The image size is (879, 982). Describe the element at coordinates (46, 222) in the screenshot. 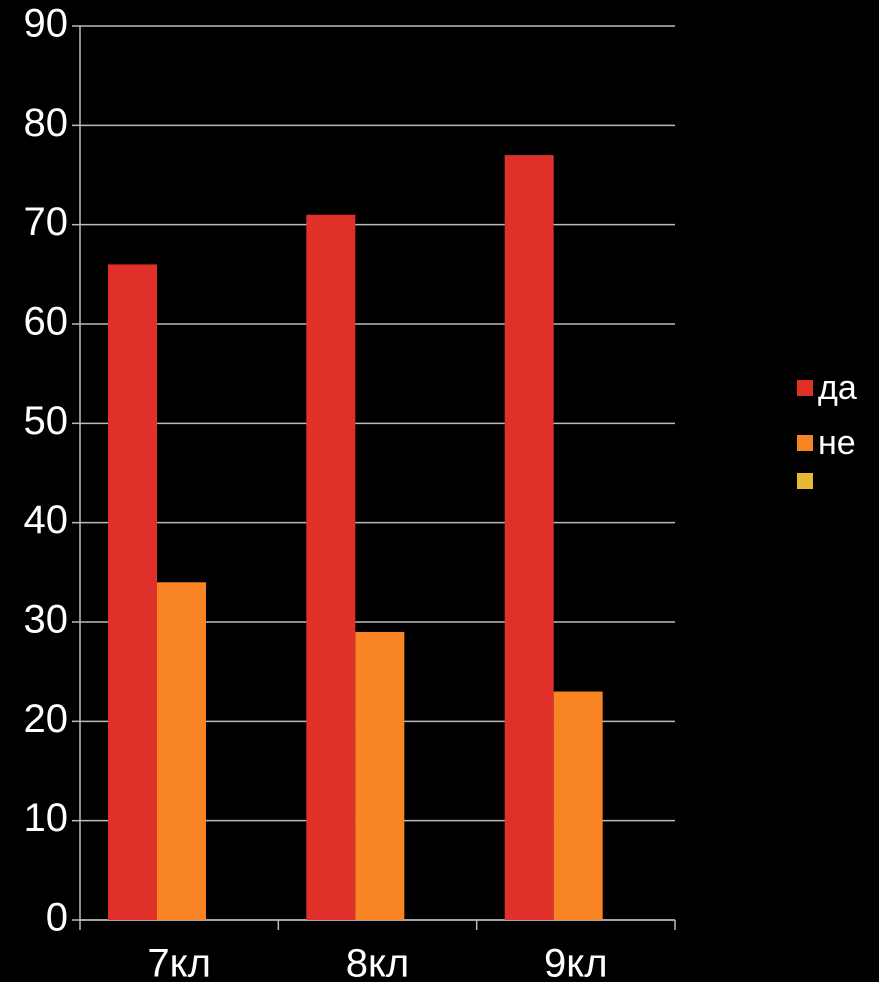

I see `y-tick-label: 70` at that location.